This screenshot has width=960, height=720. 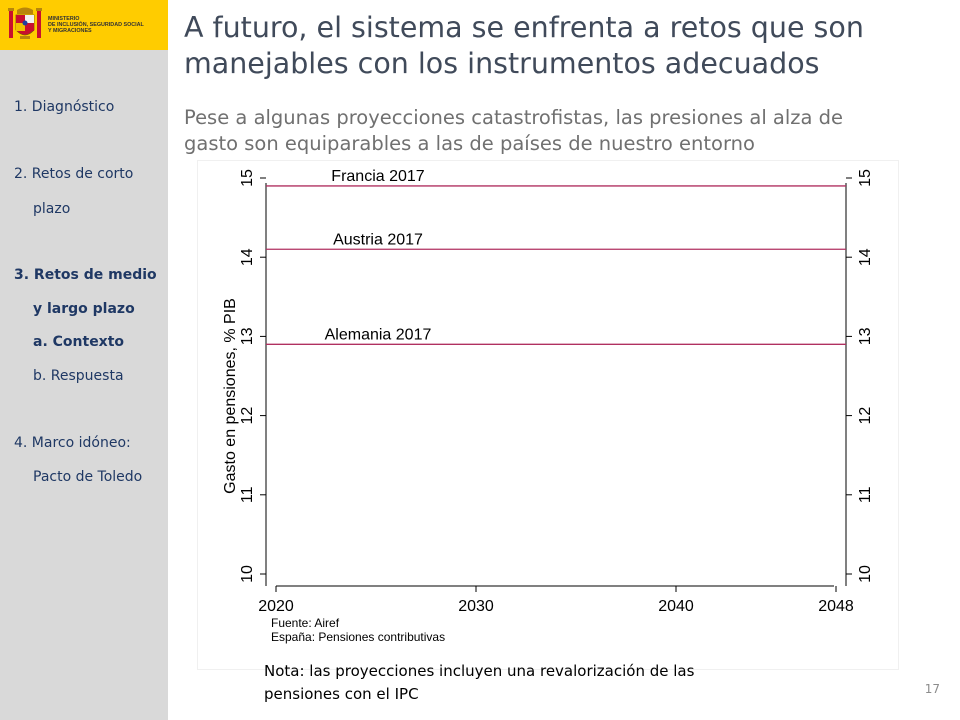 I want to click on sidebar-item-retos-corto-plazo-cont: plazo, so click(x=51, y=209).